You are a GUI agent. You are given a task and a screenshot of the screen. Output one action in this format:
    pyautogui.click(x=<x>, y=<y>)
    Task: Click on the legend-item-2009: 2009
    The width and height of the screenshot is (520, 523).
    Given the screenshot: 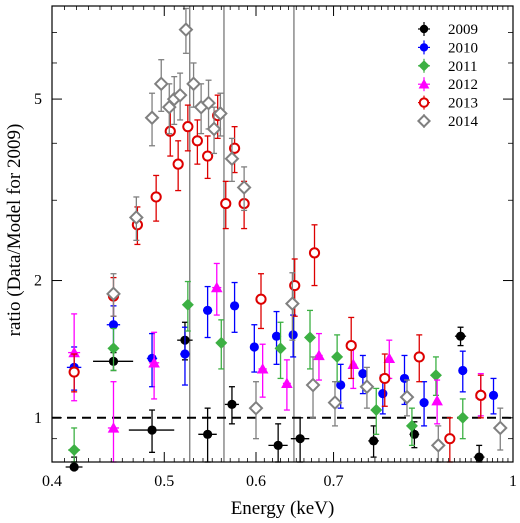 What is the action you would take?
    pyautogui.click(x=448, y=30)
    